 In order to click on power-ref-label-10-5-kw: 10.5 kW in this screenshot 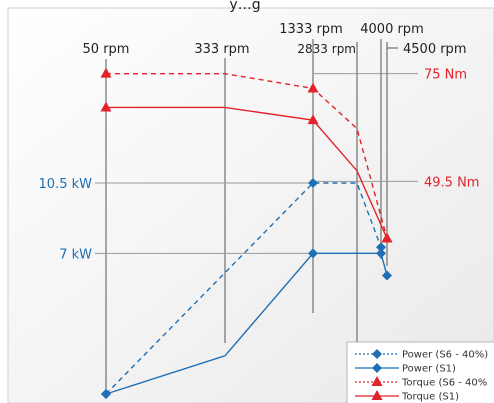, I will do `click(66, 184)`.